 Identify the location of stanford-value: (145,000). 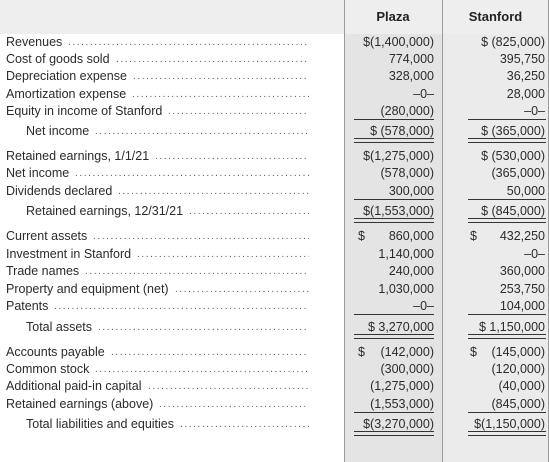
(518, 352).